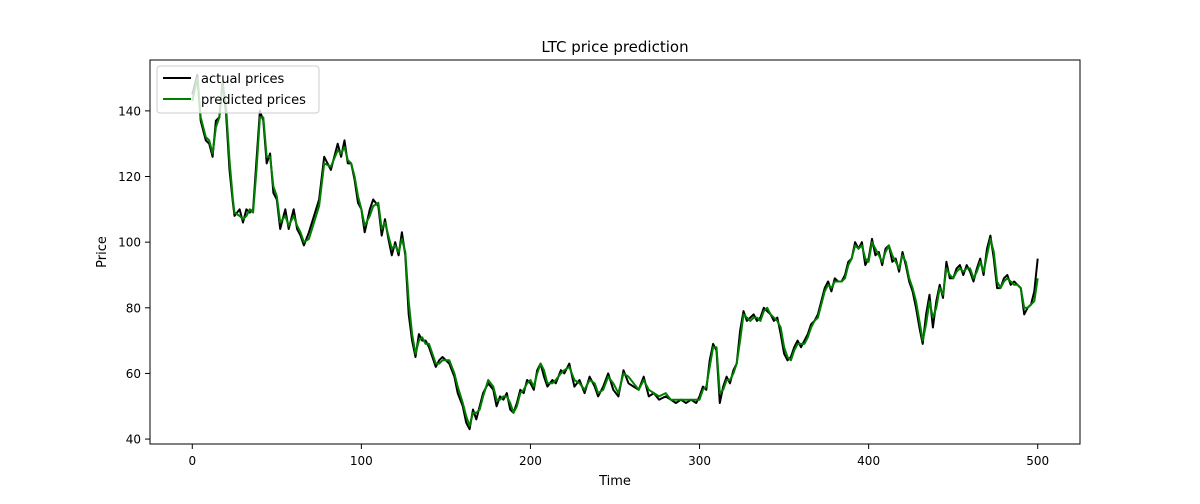 The width and height of the screenshot is (1200, 504). I want to click on y-tick-label: 120, so click(129, 177).